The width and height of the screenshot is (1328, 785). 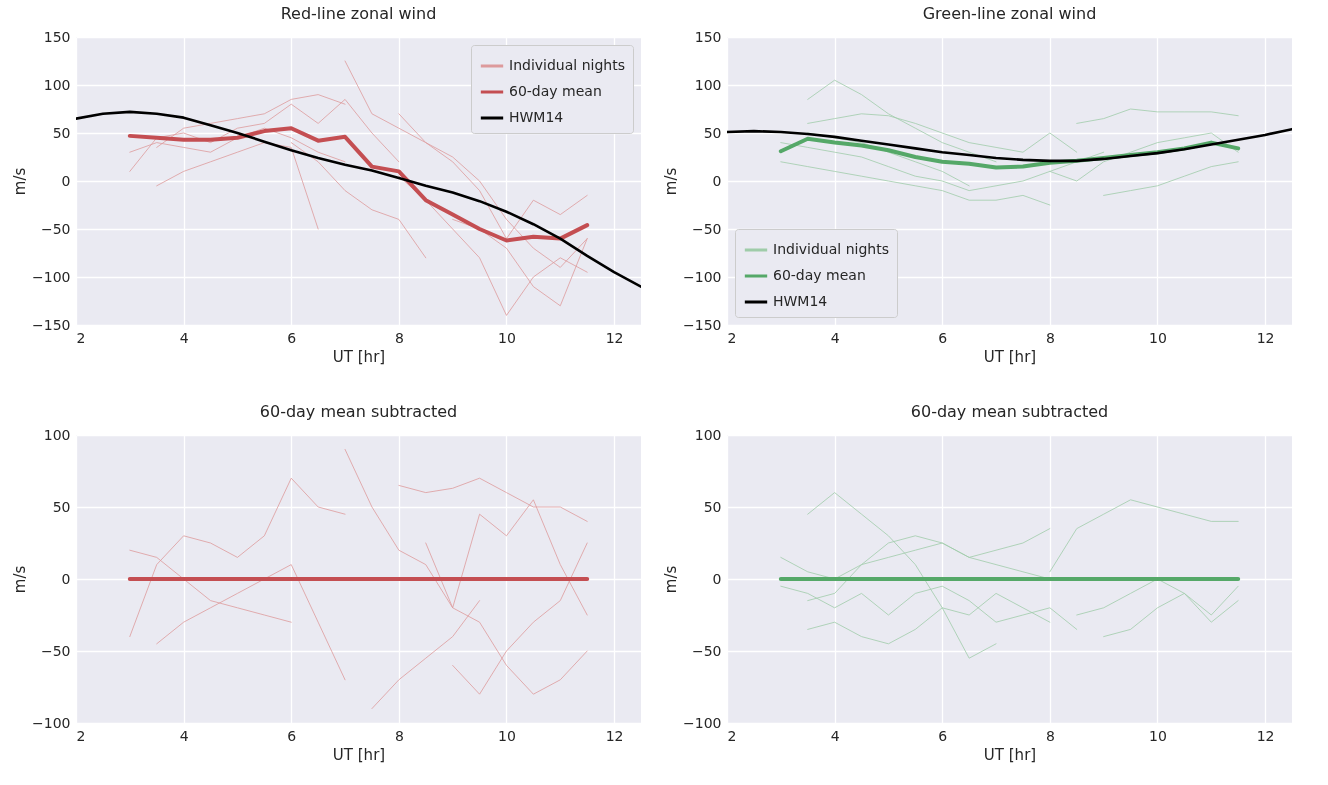 I want to click on chart-title: Green-line zonal wind, so click(x=1009, y=13).